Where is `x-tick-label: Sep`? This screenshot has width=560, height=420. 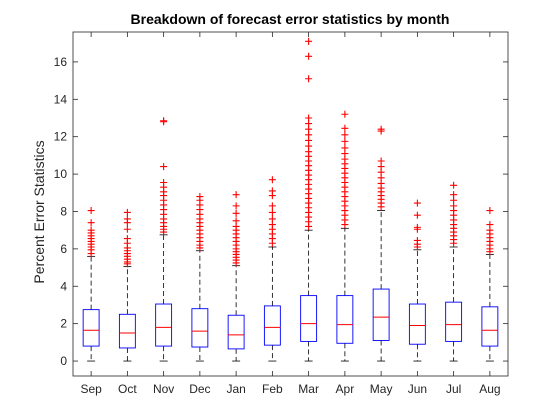 x-tick-label: Sep is located at coordinates (91, 389).